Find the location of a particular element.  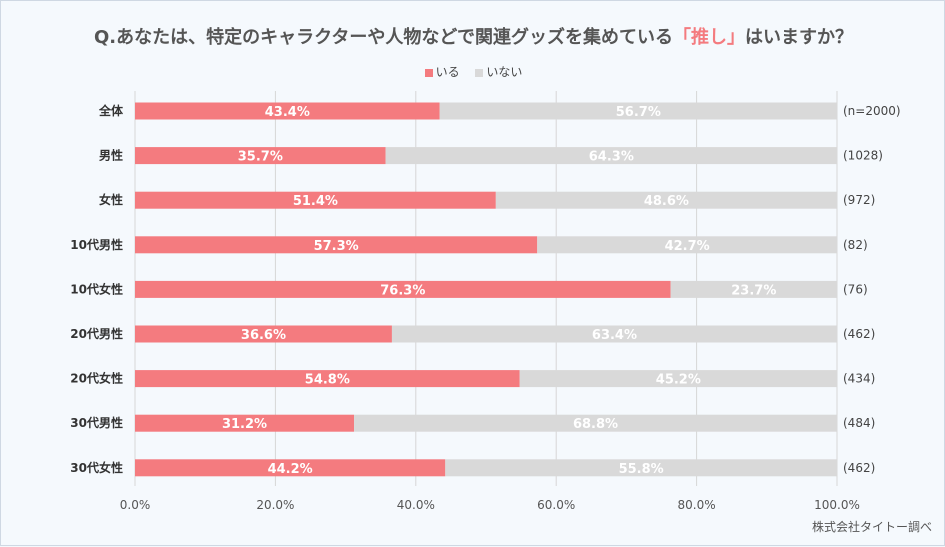

data-label-yes: 36.6% is located at coordinates (263, 335).